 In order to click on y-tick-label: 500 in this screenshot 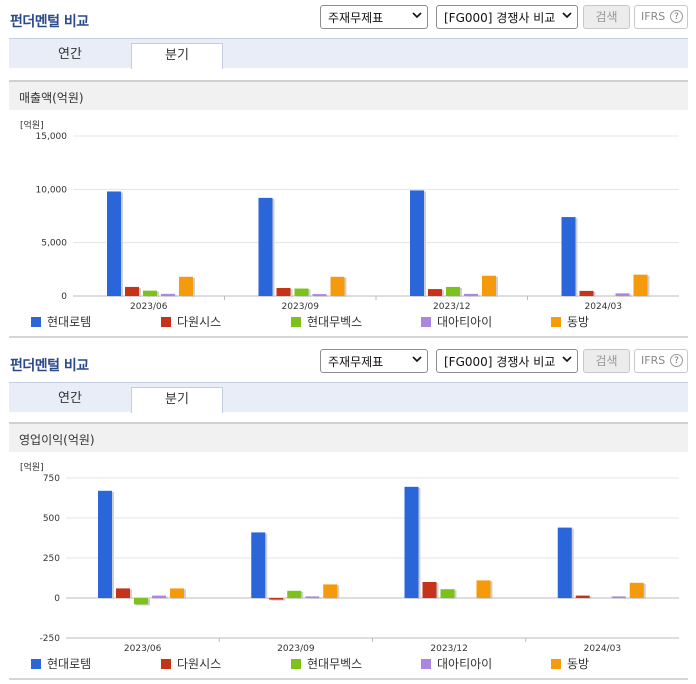, I will do `click(51, 519)`.